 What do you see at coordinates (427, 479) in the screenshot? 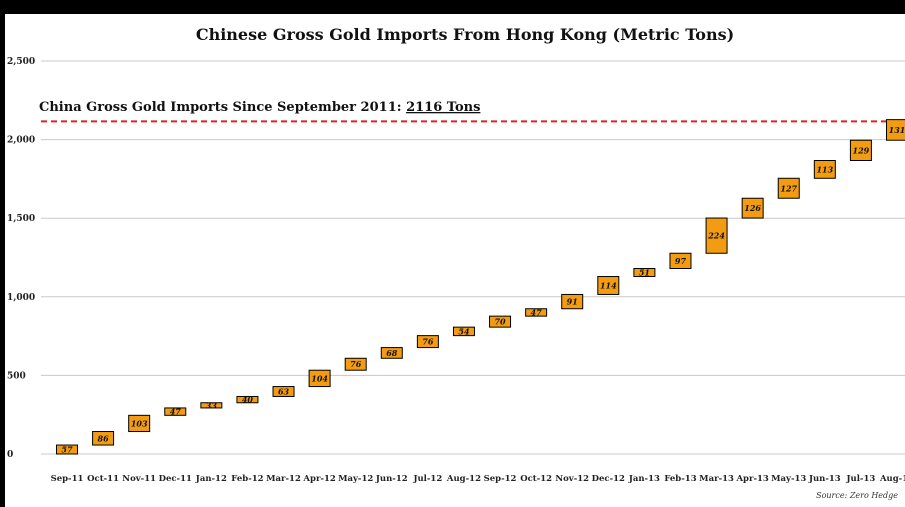
I see `x-tick-label: Jul-12` at bounding box center [427, 479].